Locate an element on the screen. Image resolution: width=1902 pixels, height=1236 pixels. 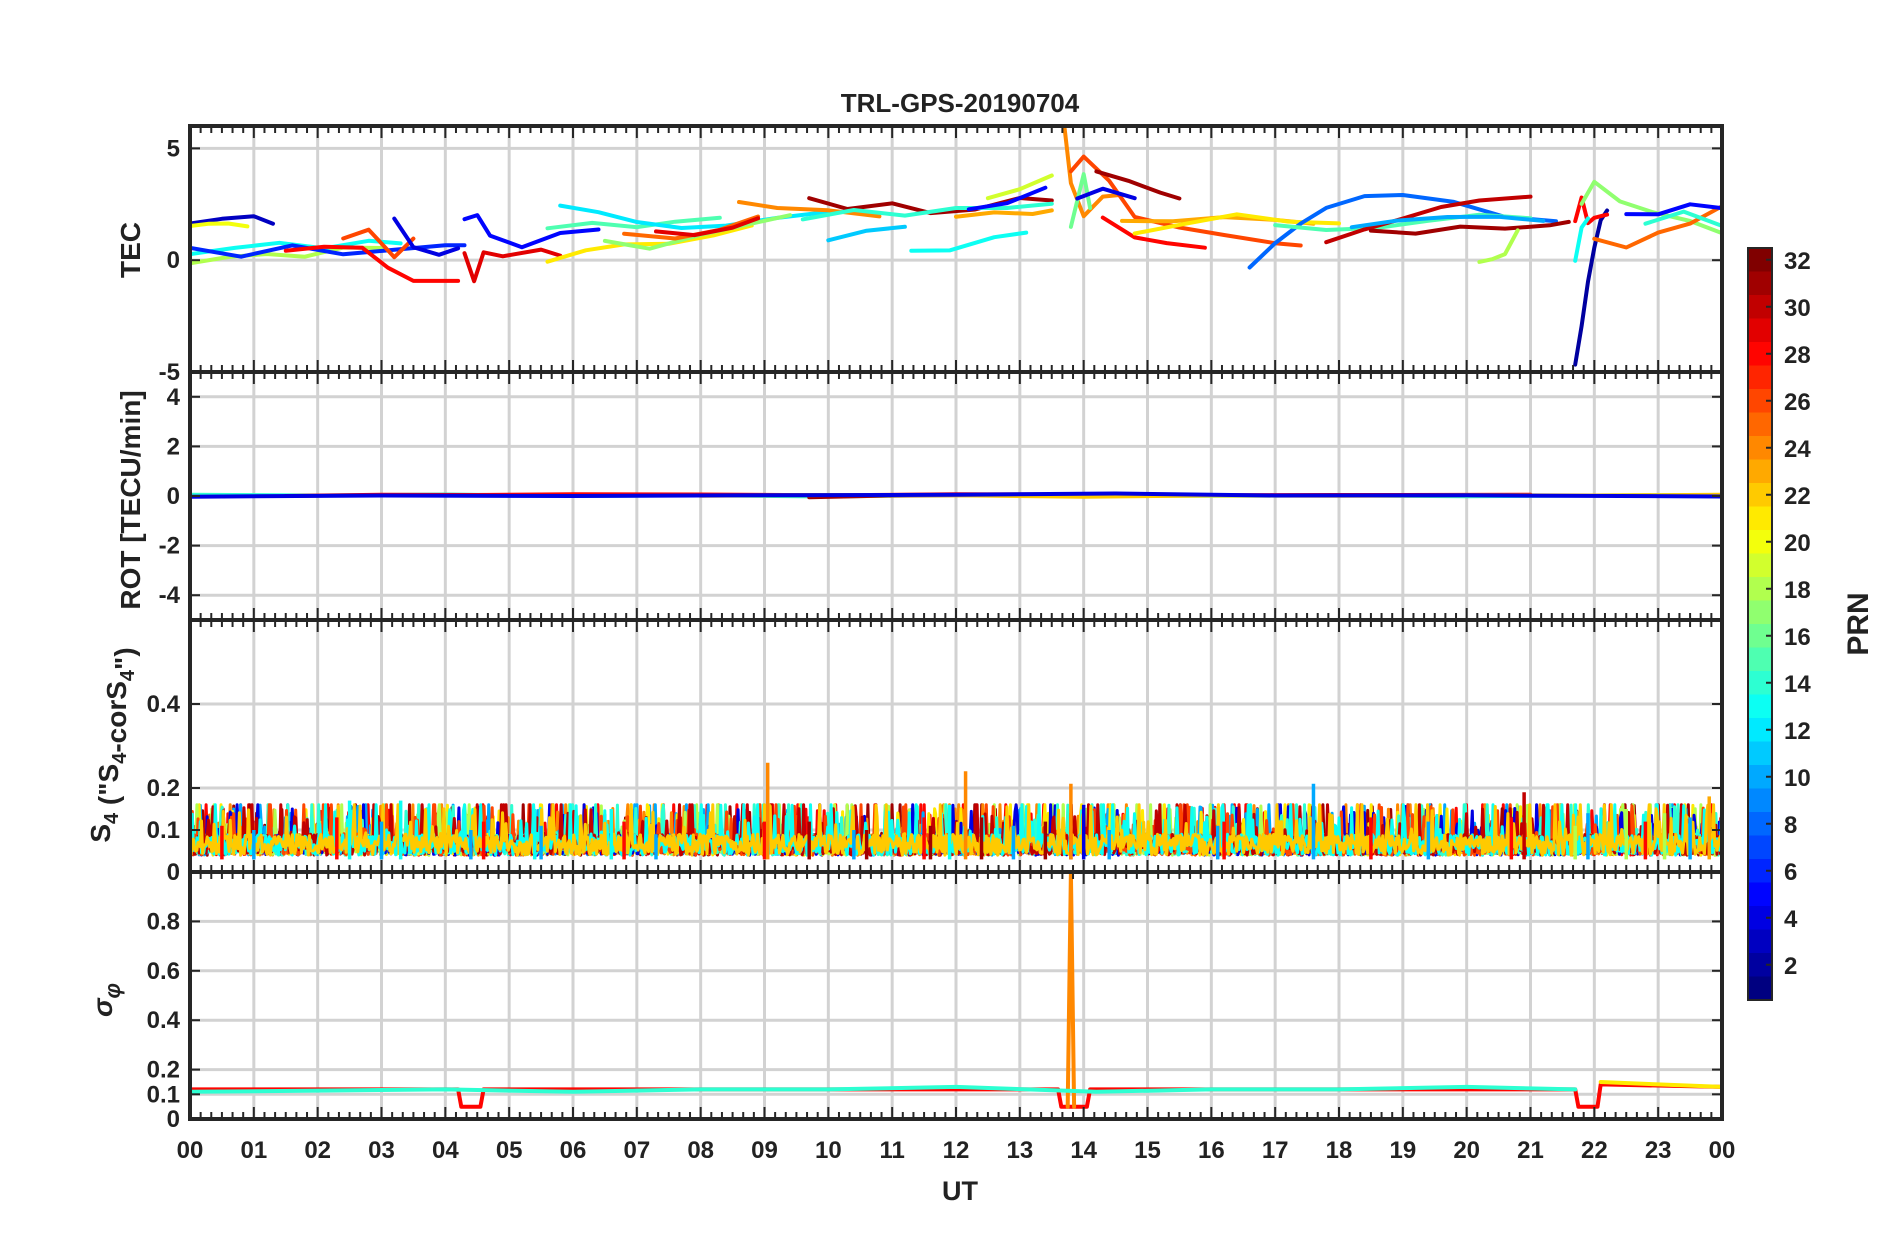
x-tick-label: 16 is located at coordinates (1211, 1150).